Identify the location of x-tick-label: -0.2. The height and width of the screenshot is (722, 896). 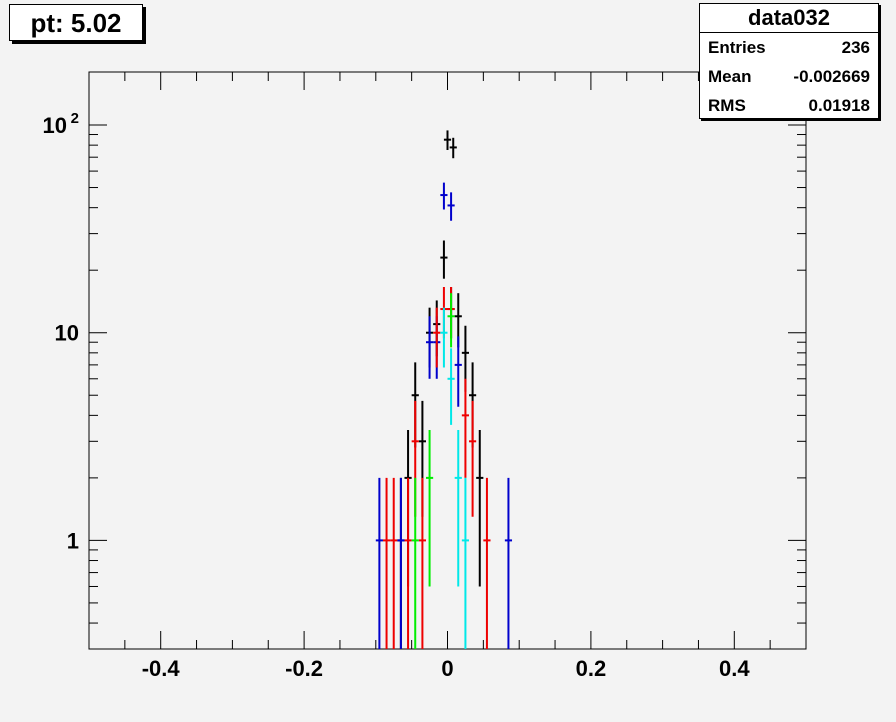
(304, 668).